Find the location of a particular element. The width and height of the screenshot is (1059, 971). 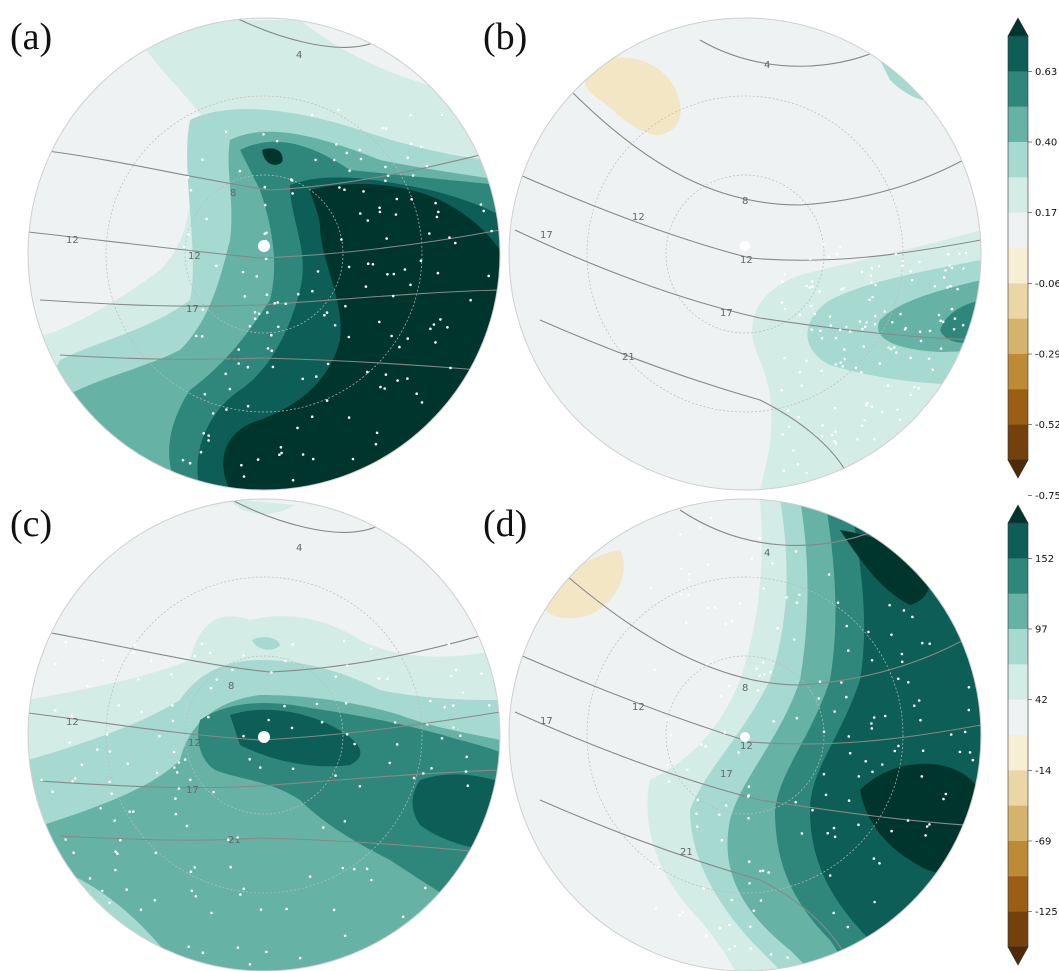

contour-label: 21 is located at coordinates (628, 357).